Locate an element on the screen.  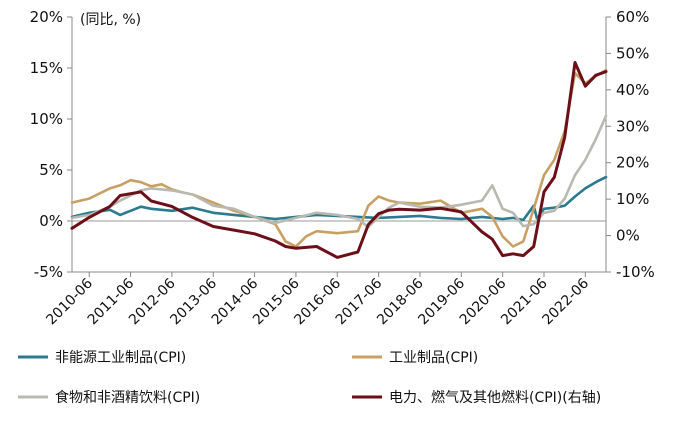
x-tick-label: 2022-06 is located at coordinates (565, 301).